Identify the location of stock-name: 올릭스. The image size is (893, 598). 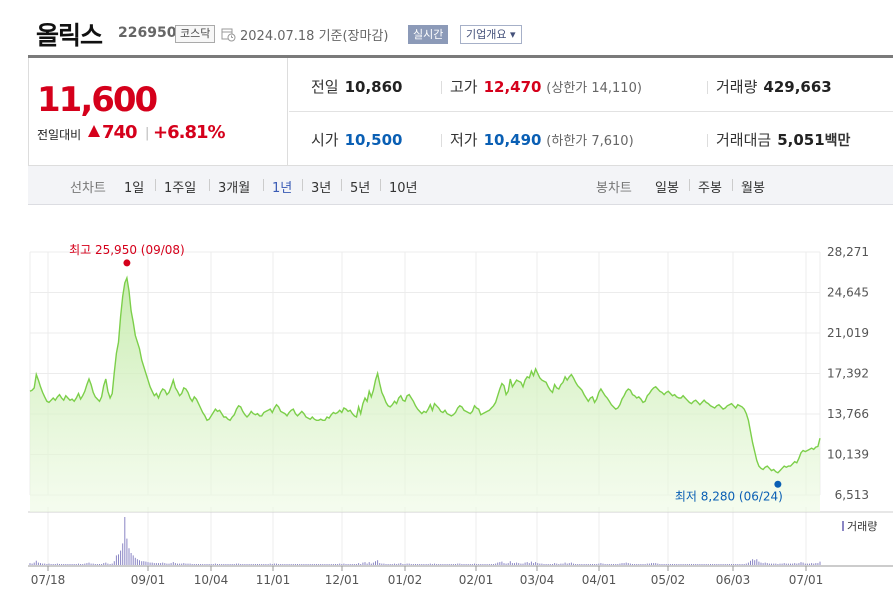
(69, 35).